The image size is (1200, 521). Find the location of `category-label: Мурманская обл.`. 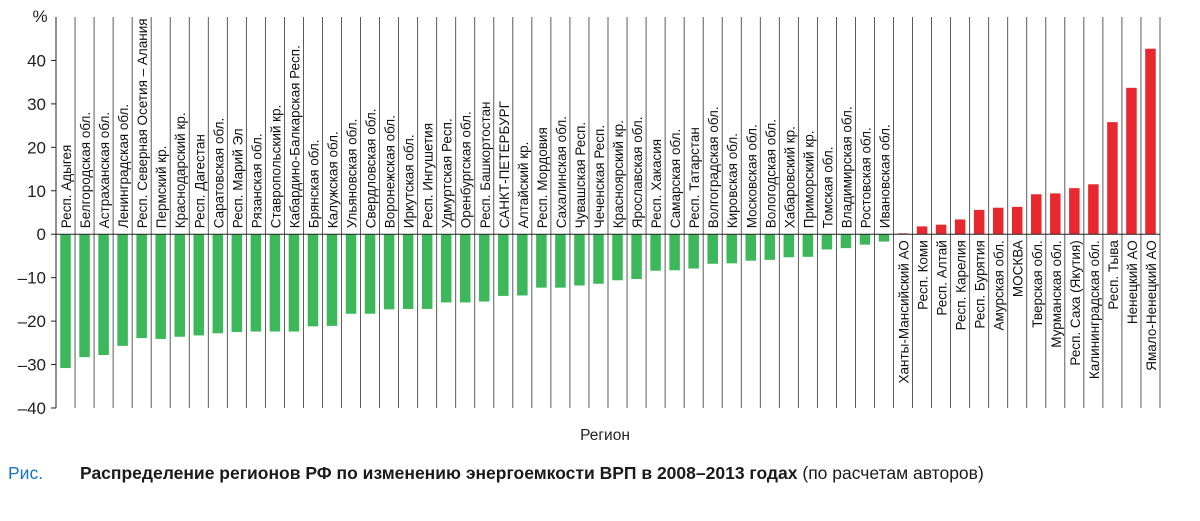

category-label: Мурманская обл. is located at coordinates (1056, 294).